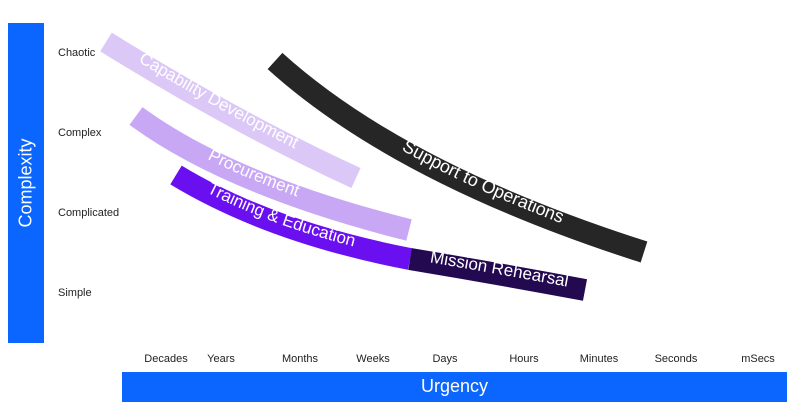 This screenshot has width=787, height=404. I want to click on band-support-to-operations-label: Support to Operations, so click(483, 181).